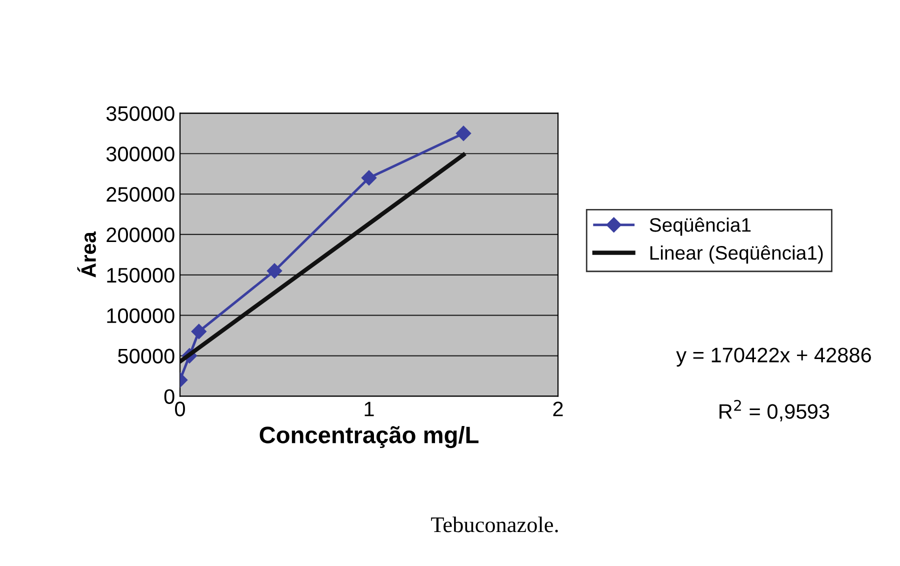 The image size is (900, 566). What do you see at coordinates (146, 356) in the screenshot?
I see `y-tick-label: 50000` at bounding box center [146, 356].